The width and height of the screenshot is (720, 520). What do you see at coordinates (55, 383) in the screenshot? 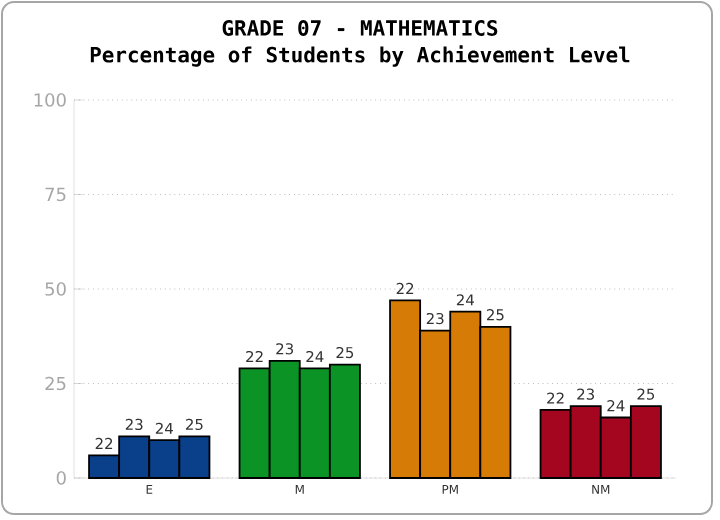
I see `y-tick-label: 25` at bounding box center [55, 383].